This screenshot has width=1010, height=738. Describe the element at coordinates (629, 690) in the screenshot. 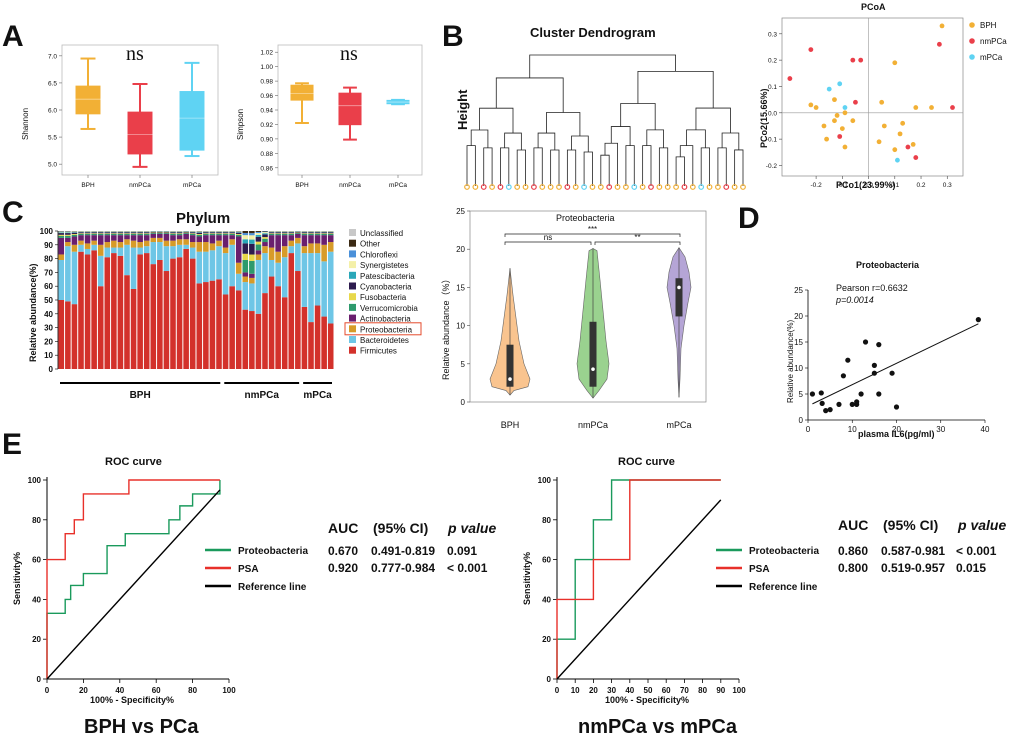

I see `roc2-xtick-label: 40` at that location.